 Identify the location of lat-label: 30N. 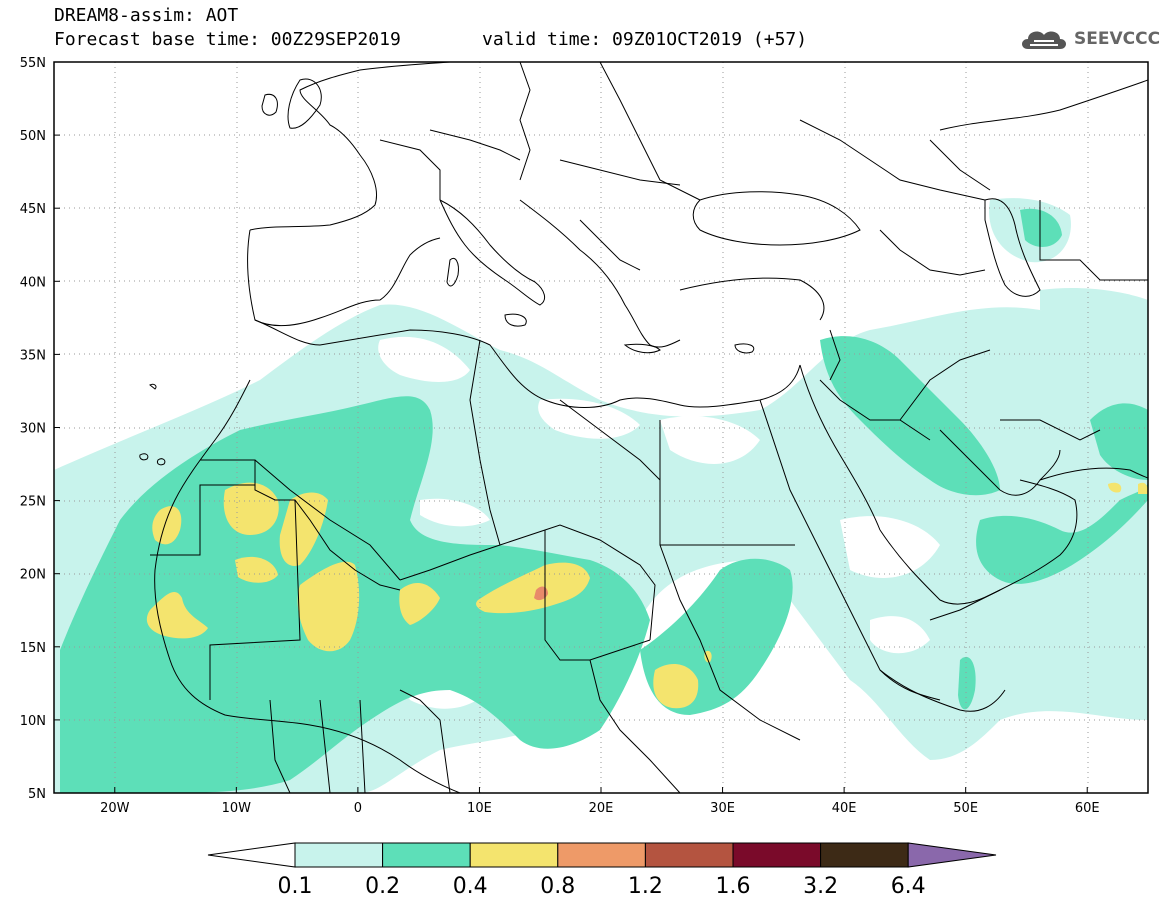
(33, 429).